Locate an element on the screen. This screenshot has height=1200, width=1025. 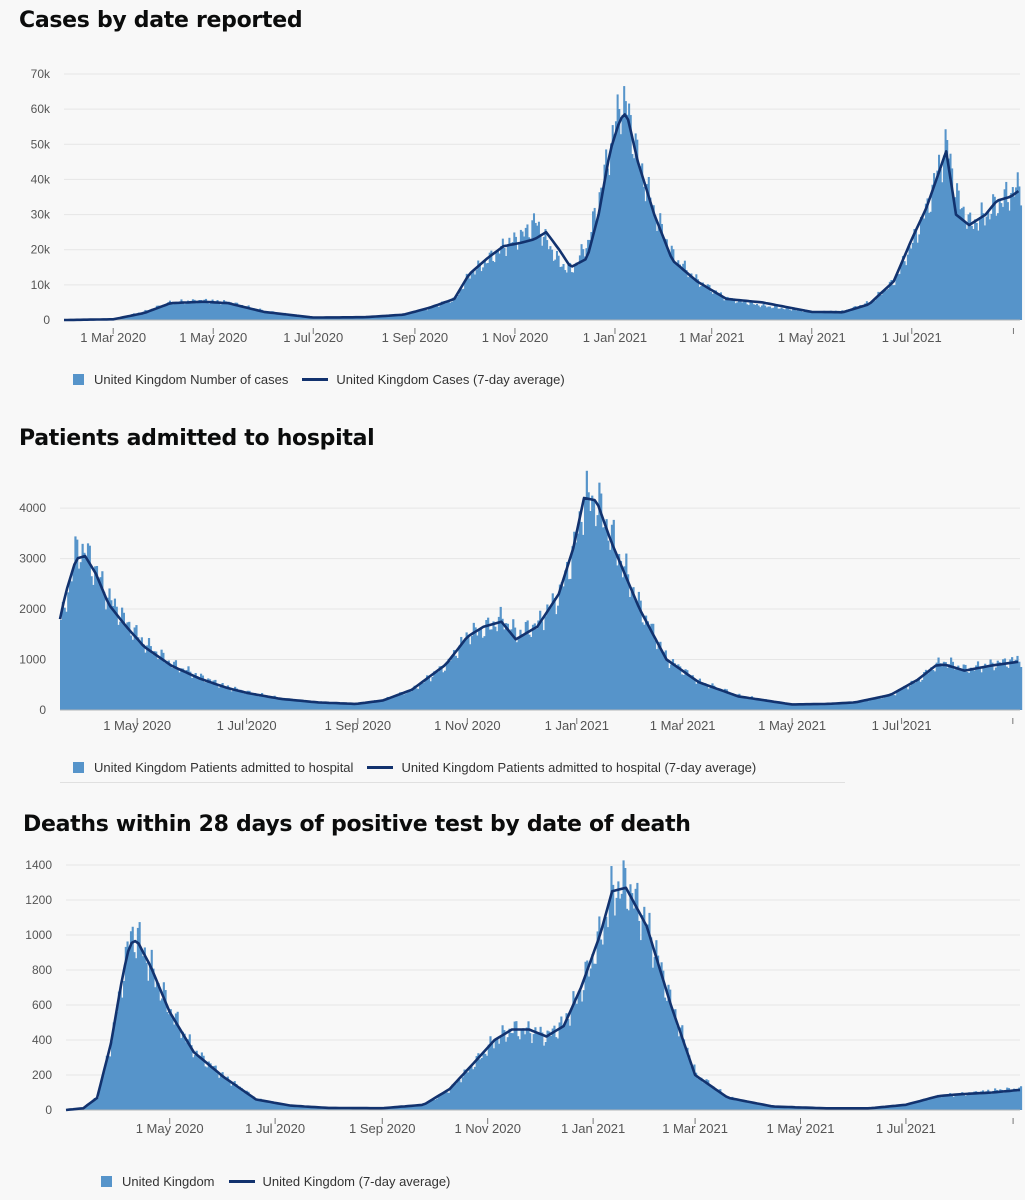
deaths-legend-bars: United Kingdom is located at coordinates (158, 1181).